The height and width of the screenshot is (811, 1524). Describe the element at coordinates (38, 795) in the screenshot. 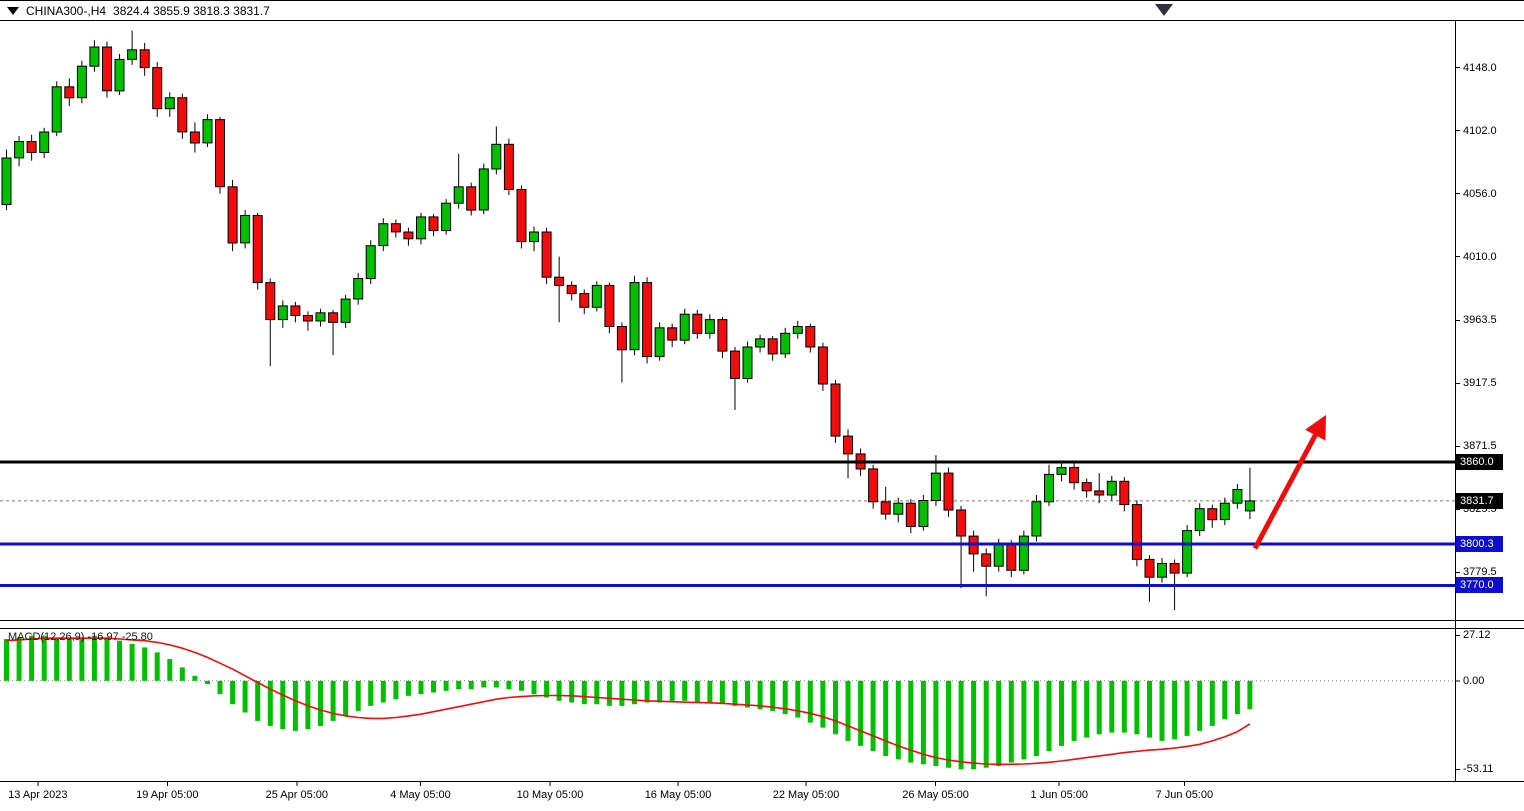

I see `time-axis-label: 13 Apr 2023` at that location.